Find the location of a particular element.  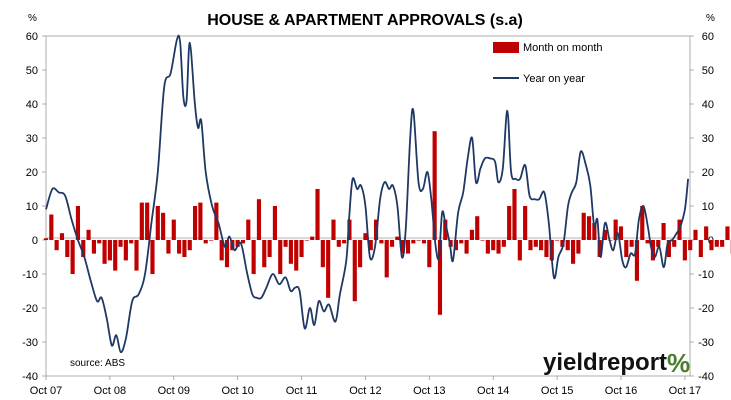

right-tick-label: -40 is located at coordinates (706, 377).